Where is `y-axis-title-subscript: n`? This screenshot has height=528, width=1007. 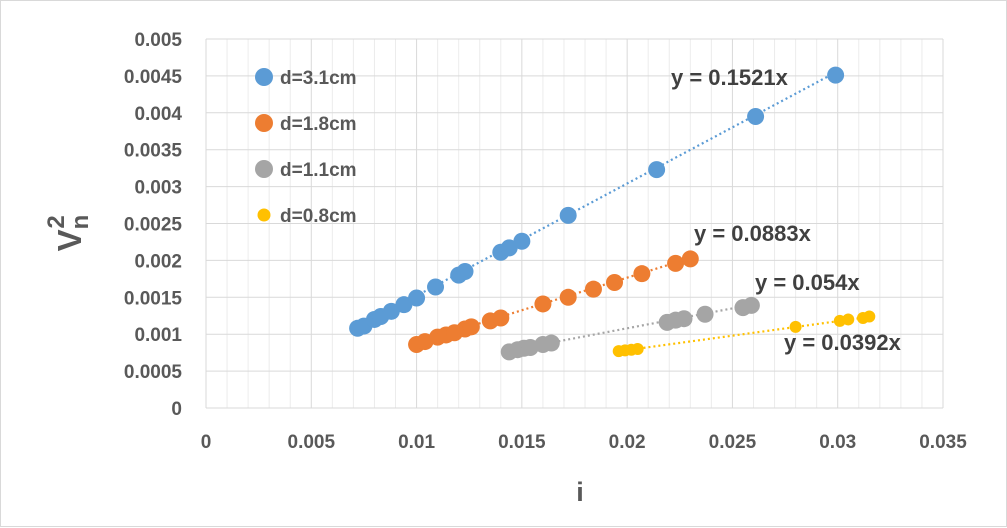
y-axis-title-subscript: n is located at coordinates (80, 222).